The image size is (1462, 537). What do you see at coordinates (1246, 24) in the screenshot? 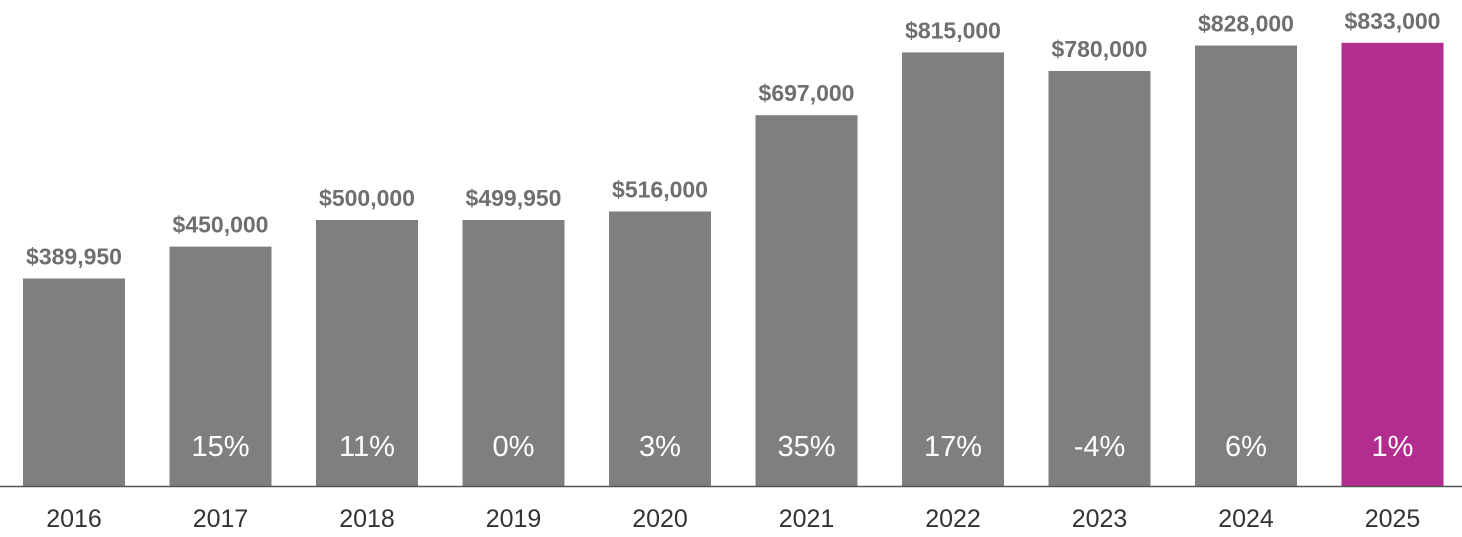
I see `value-label-2024: $828,000` at bounding box center [1246, 24].